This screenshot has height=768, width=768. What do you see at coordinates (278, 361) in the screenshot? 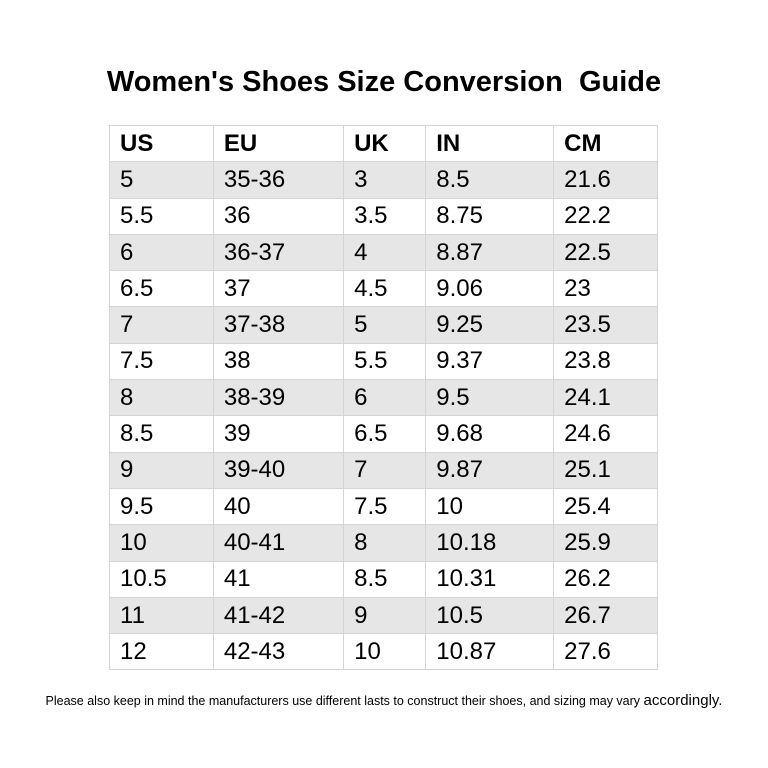
I see `cell-eu: 38` at bounding box center [278, 361].